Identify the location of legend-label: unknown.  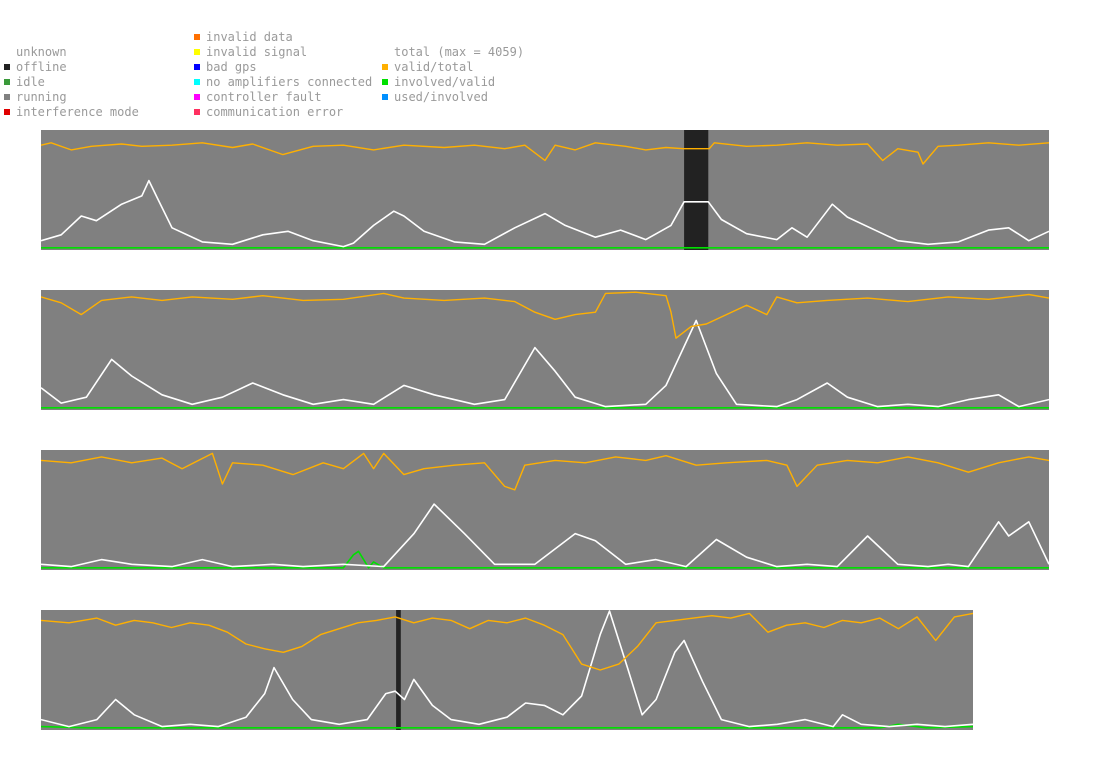
(41, 52).